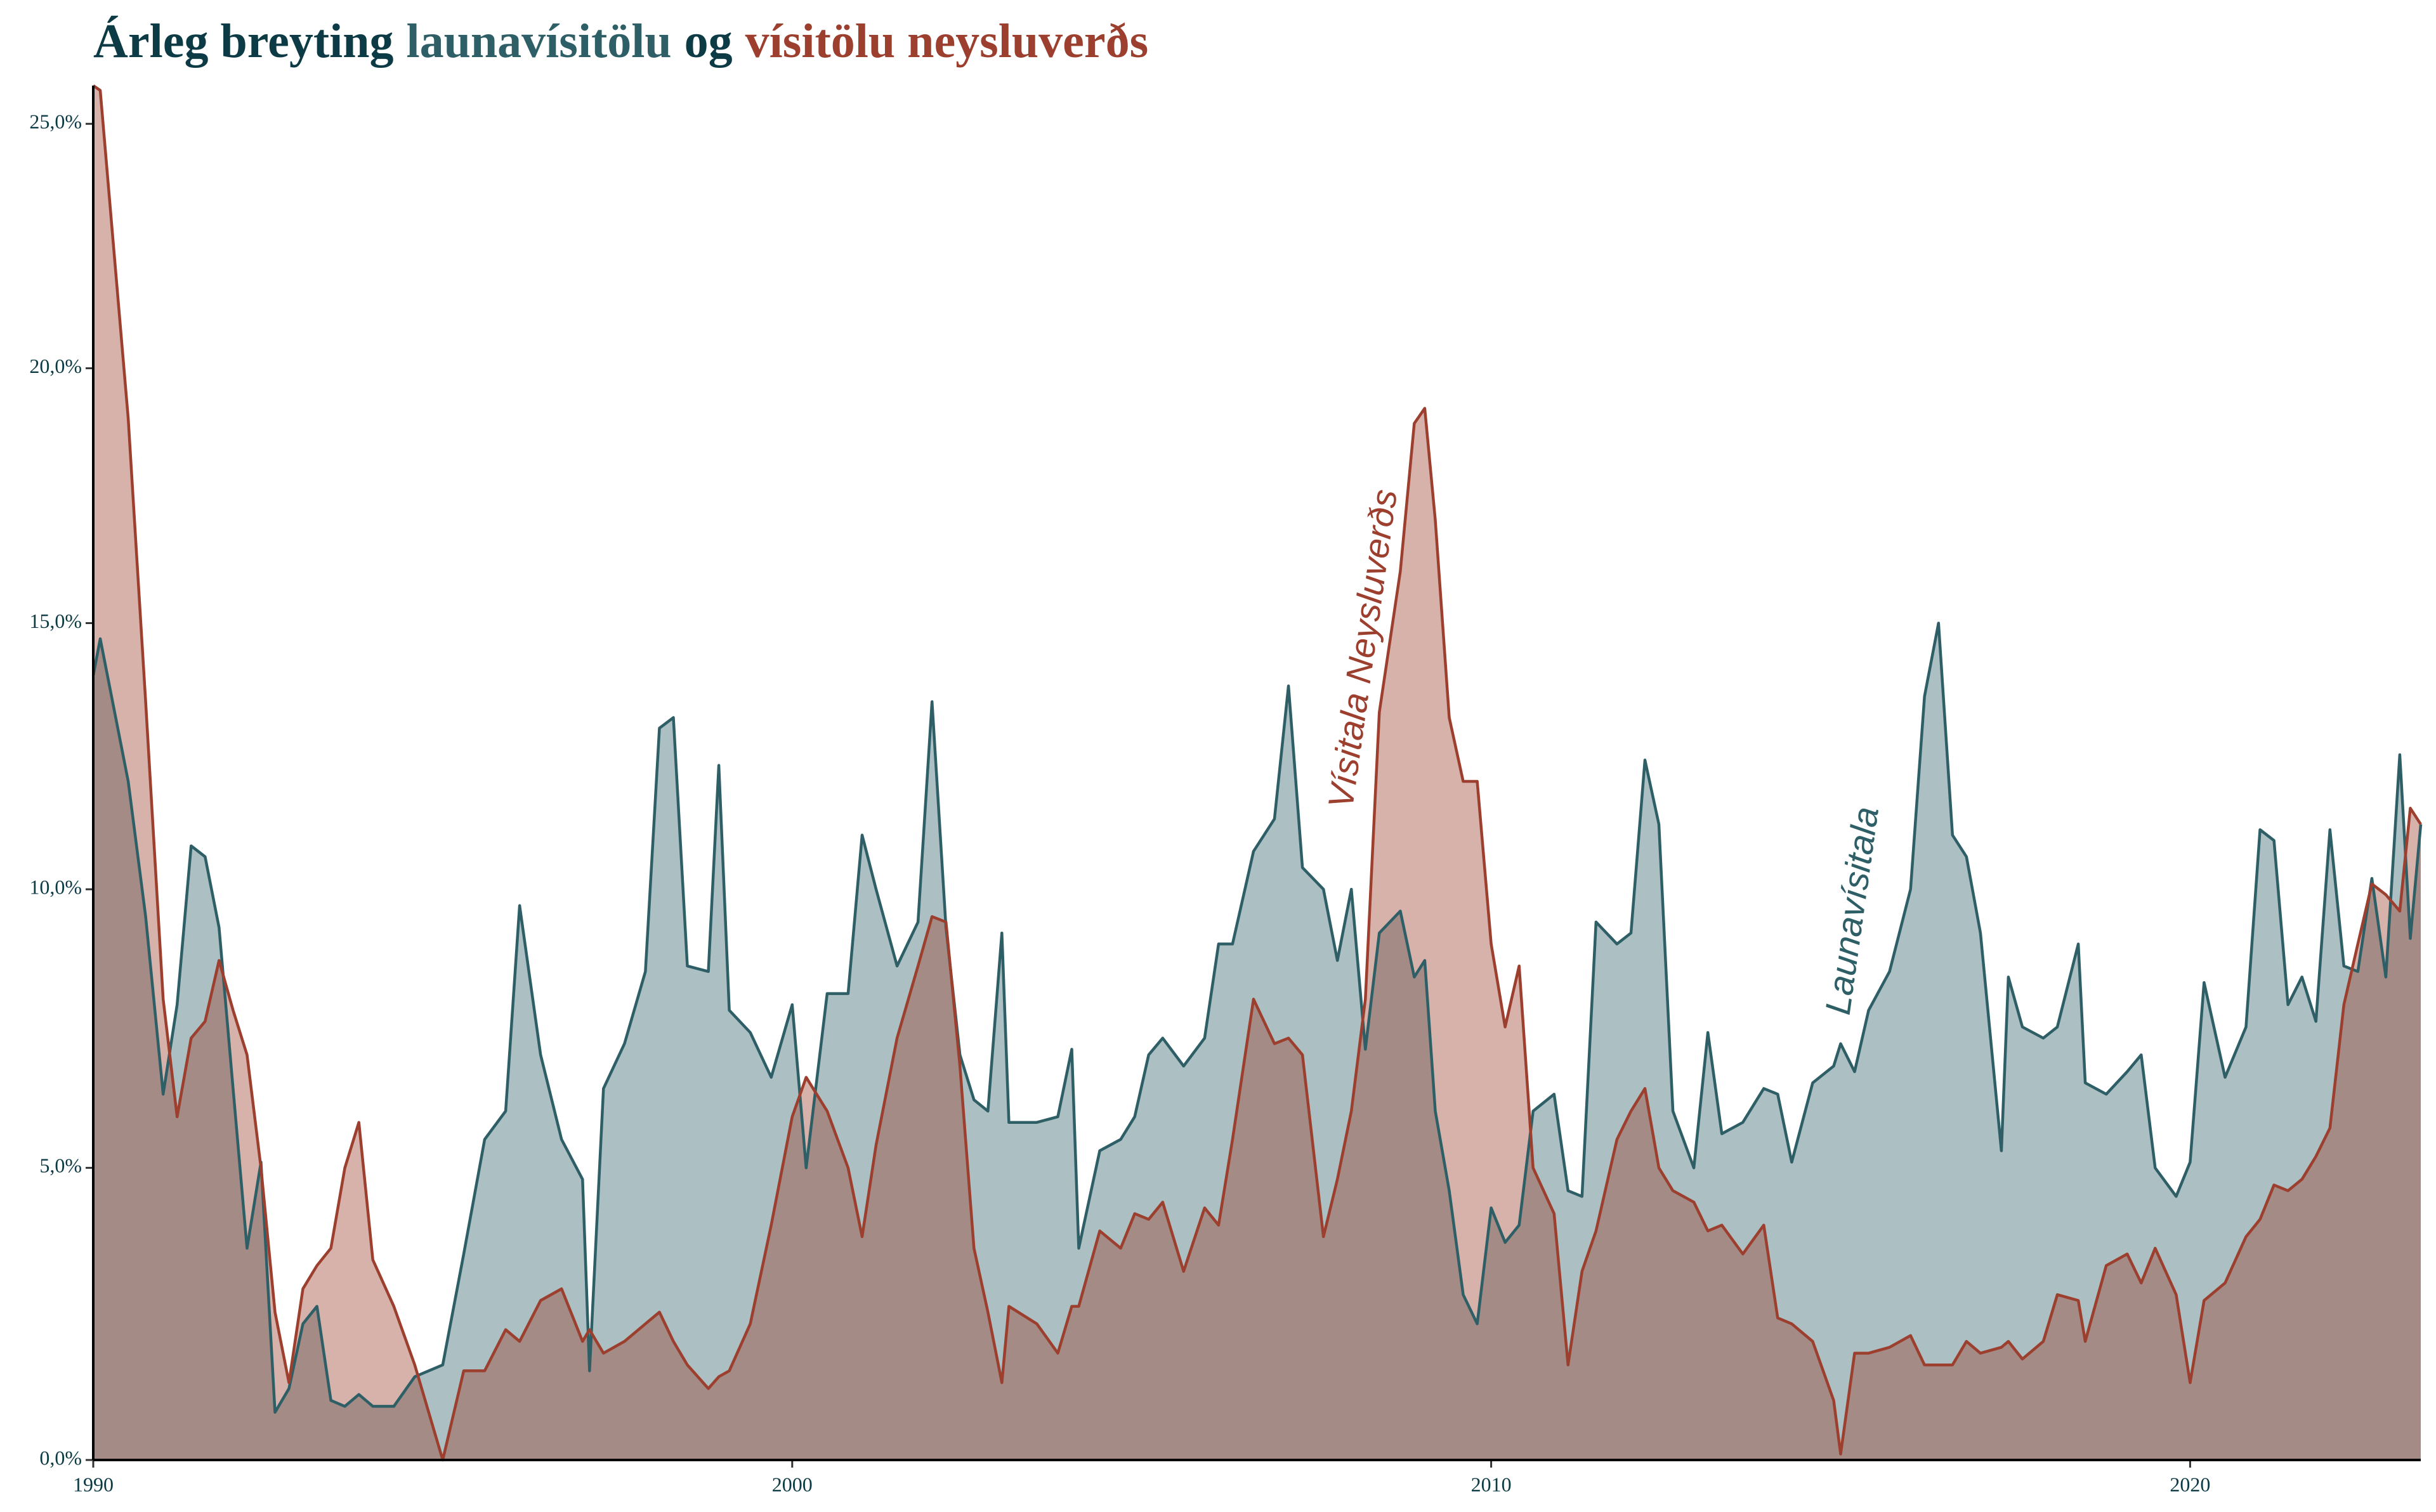  I want to click on title-part: Árleg breyting, so click(243, 41).